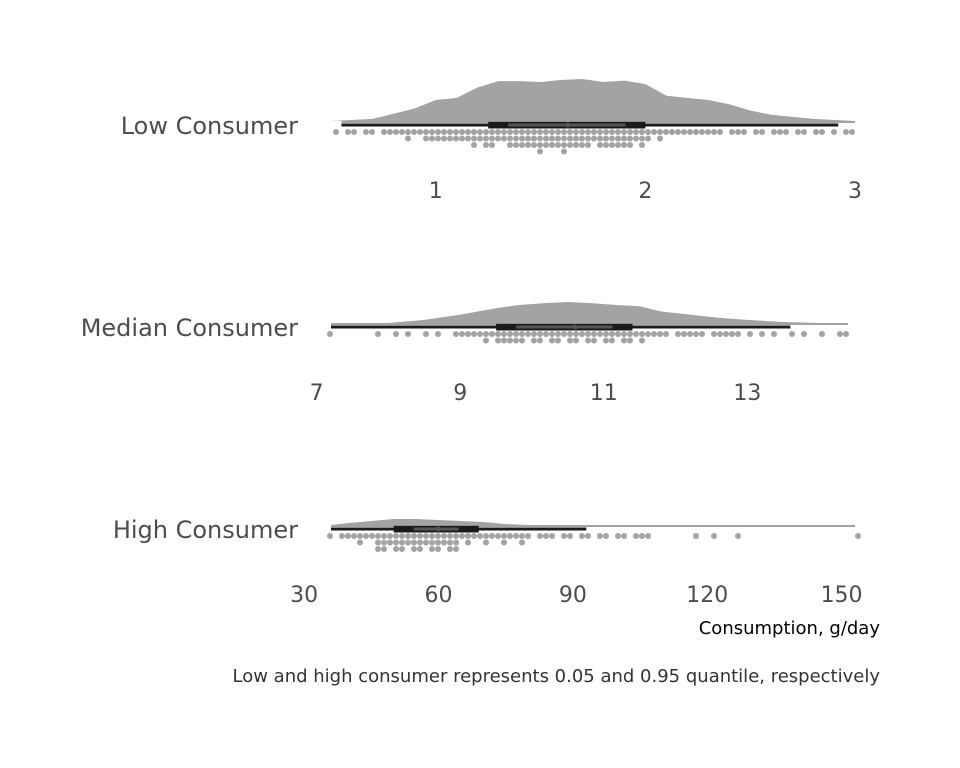 The image size is (960, 768). I want to click on x-tick-label: 9, so click(460, 393).